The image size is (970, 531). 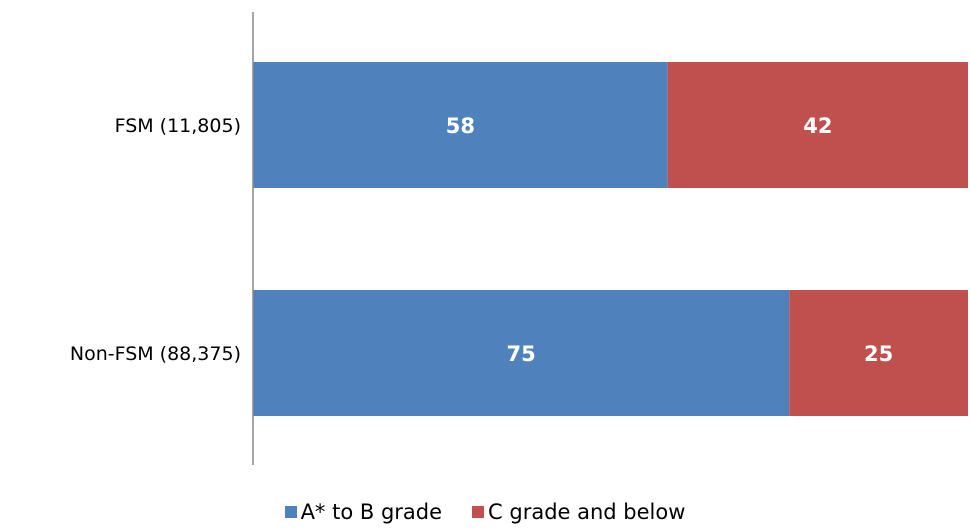 I want to click on data-label: 75, so click(x=521, y=354).